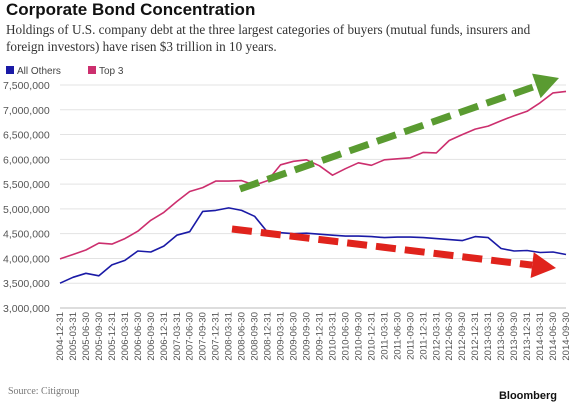 Image resolution: width=569 pixels, height=408 pixels. I want to click on x-tick-label: 2010-03-31, so click(332, 336).